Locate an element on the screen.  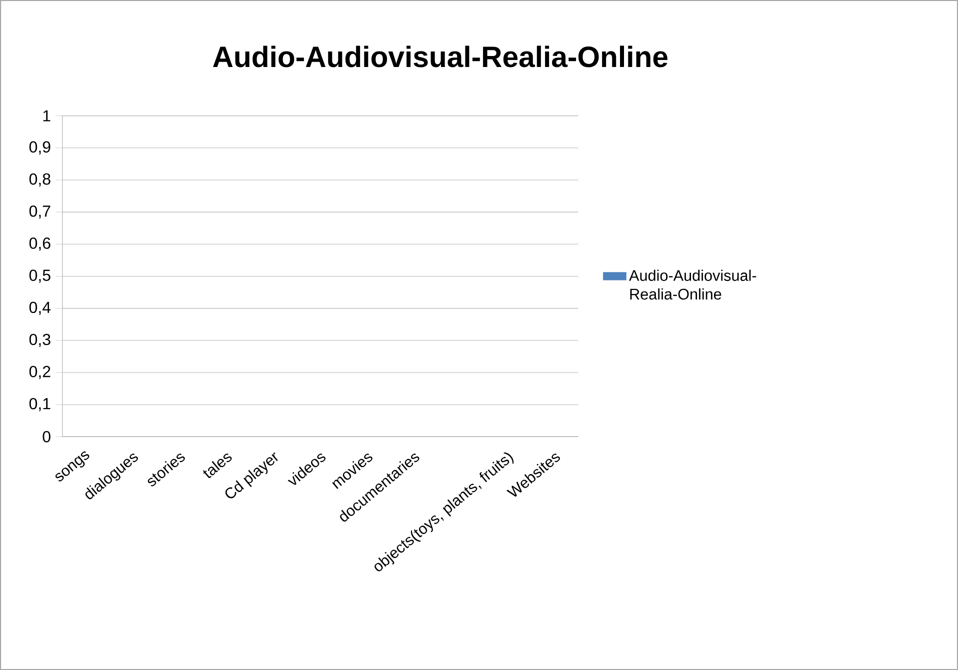
y-tick-label: 0,7 is located at coordinates (39, 212).